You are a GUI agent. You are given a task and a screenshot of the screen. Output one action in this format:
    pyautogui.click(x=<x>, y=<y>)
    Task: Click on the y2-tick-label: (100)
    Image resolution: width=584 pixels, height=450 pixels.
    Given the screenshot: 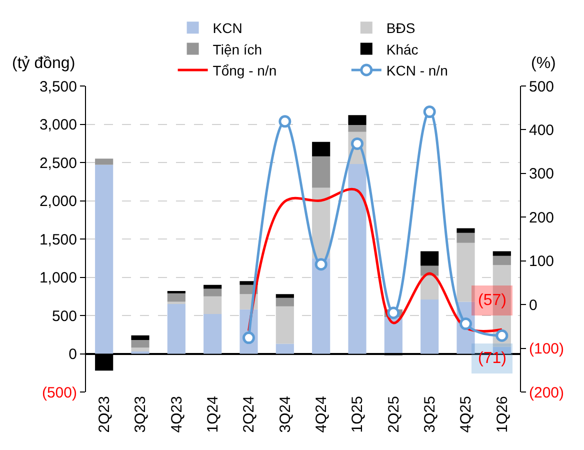 What is the action you would take?
    pyautogui.click(x=546, y=349)
    